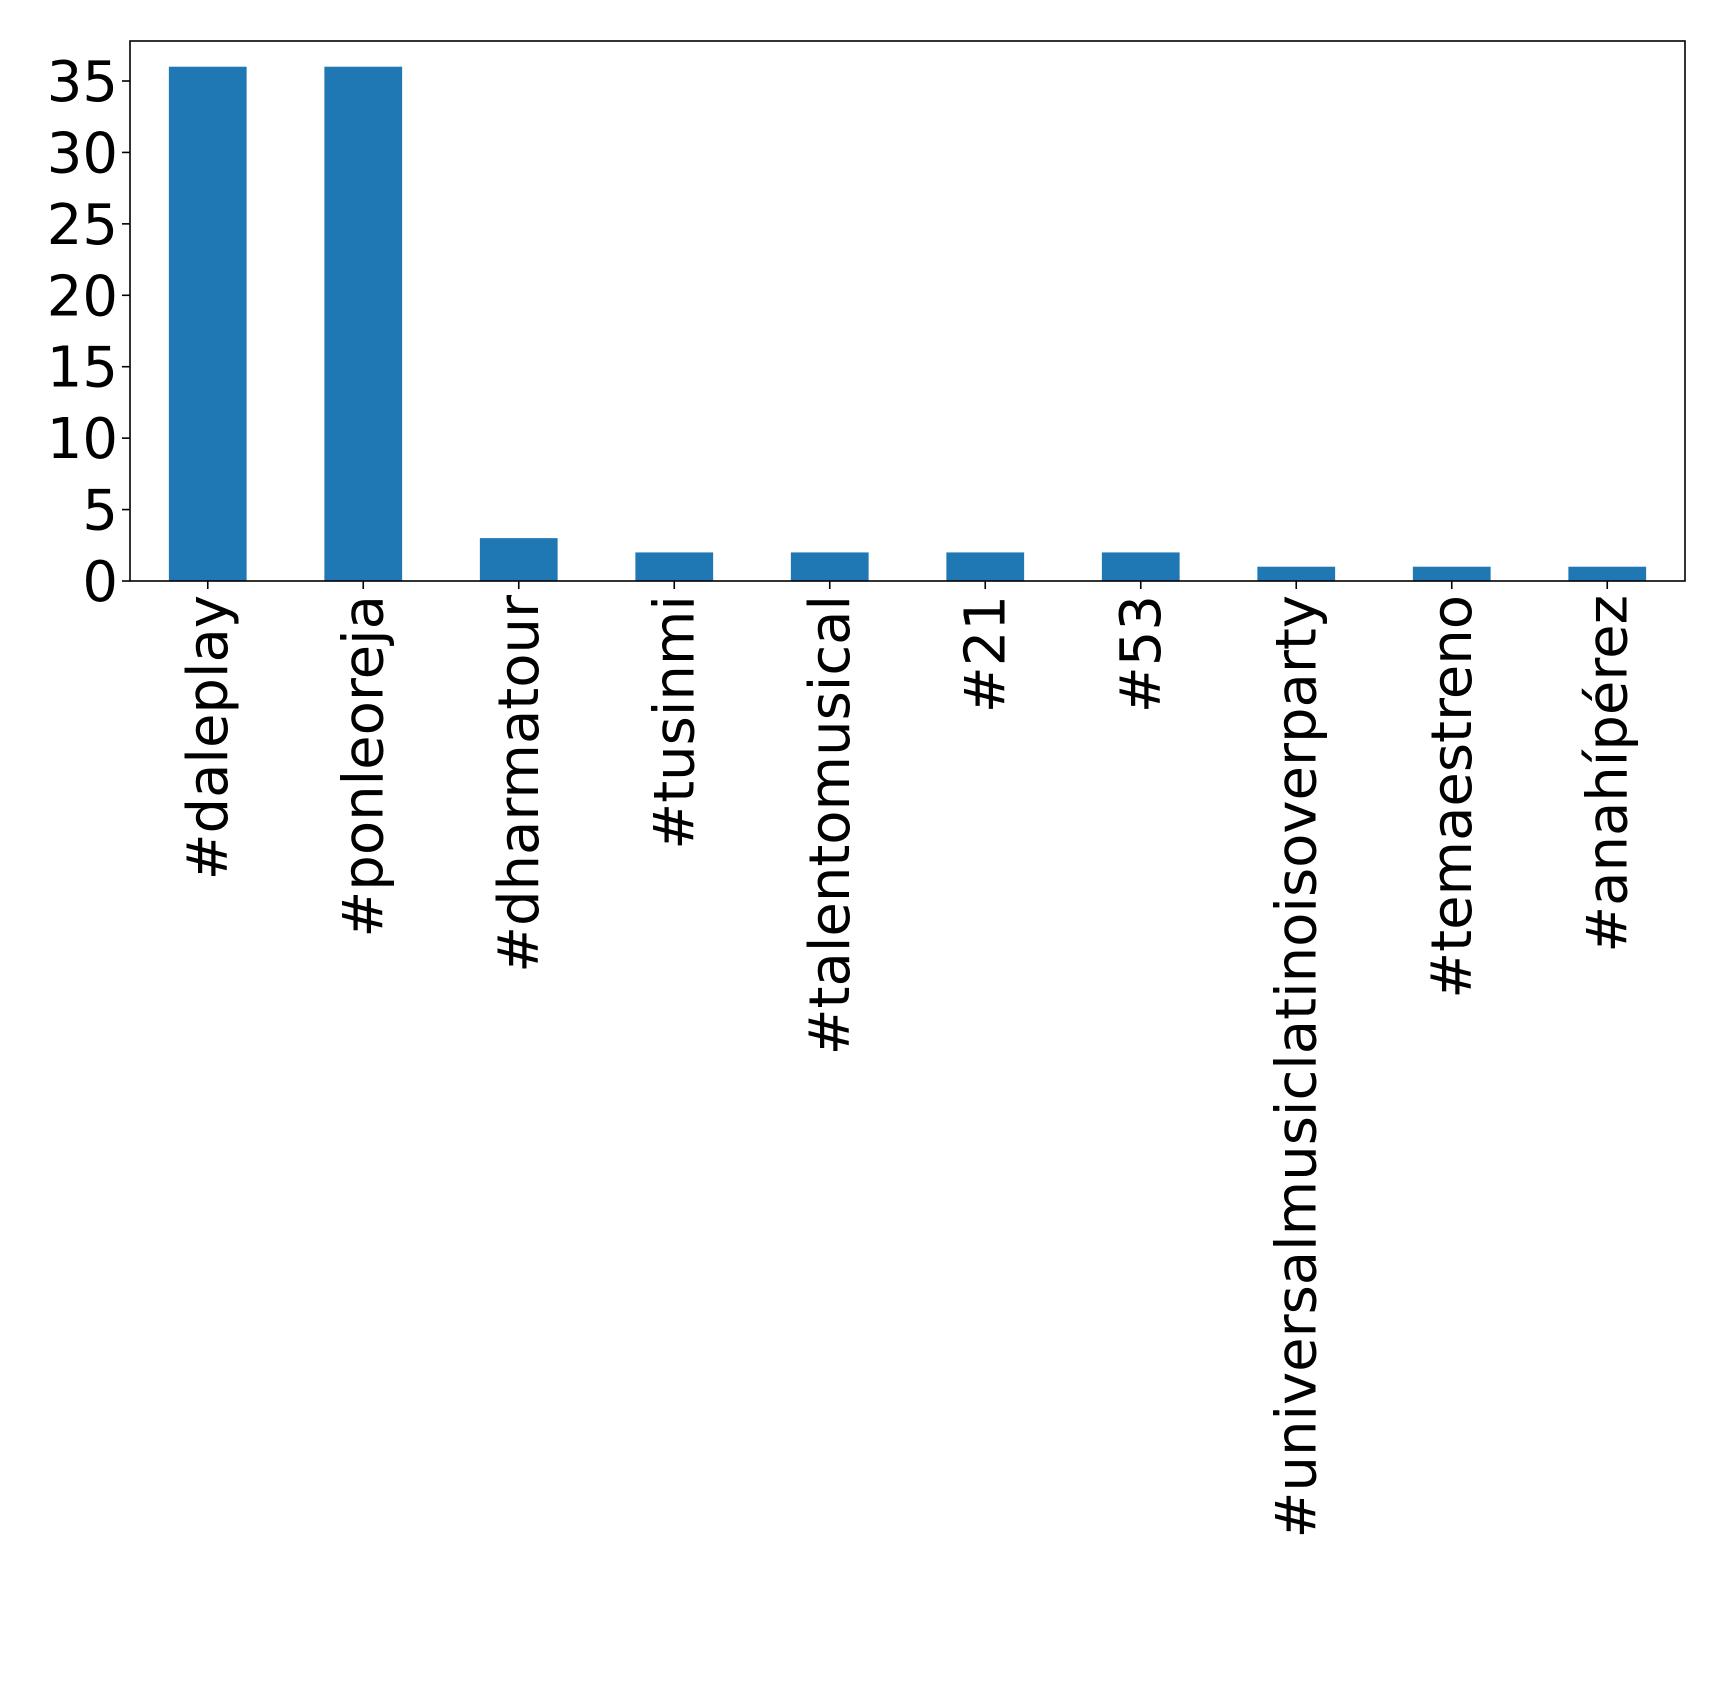 This screenshot has height=1681, width=1719. Describe the element at coordinates (1296, 1066) in the screenshot. I see `x-tick-label-7: #universalmusiclatinoisoverparty` at that location.